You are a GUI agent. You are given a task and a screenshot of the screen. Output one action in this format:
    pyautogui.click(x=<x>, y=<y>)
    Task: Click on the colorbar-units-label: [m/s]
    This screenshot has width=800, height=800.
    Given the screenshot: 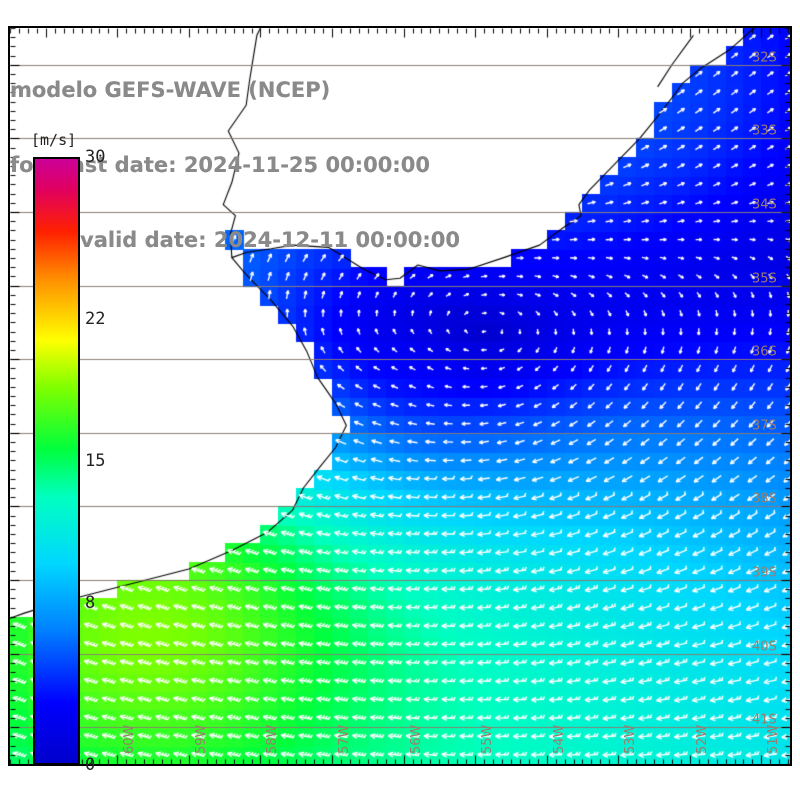 What is the action you would take?
    pyautogui.click(x=54, y=140)
    